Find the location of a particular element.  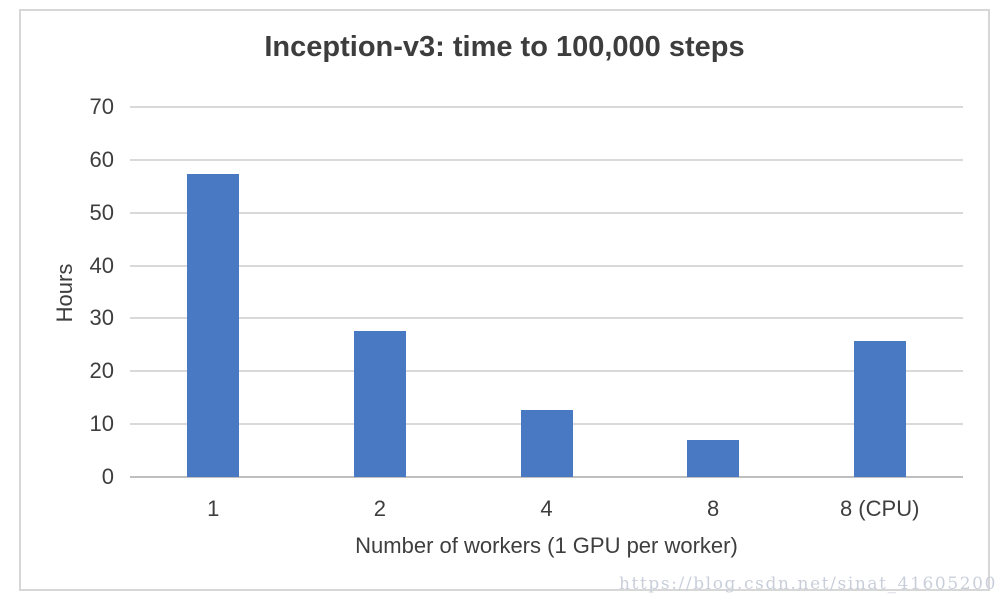

y-tick-label: 70 is located at coordinates (101, 106).